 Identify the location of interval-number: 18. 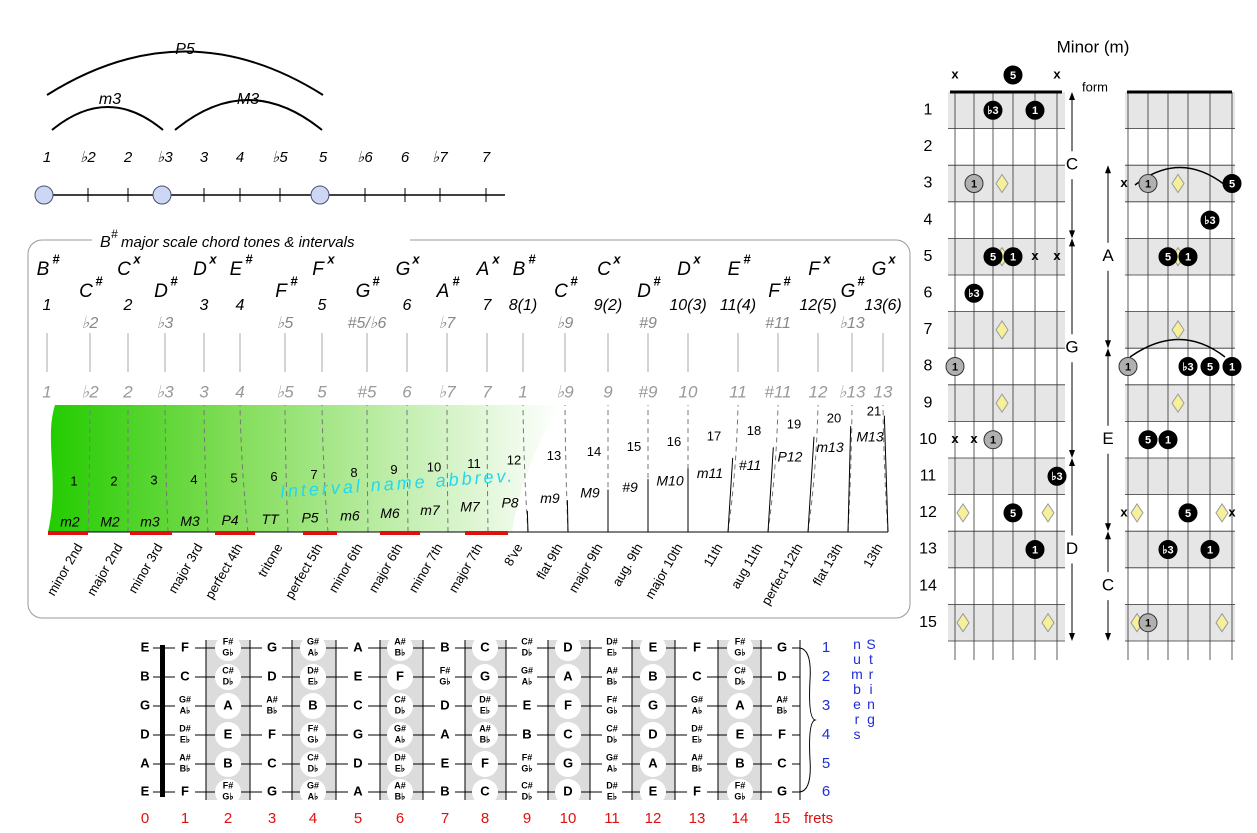
(754, 430).